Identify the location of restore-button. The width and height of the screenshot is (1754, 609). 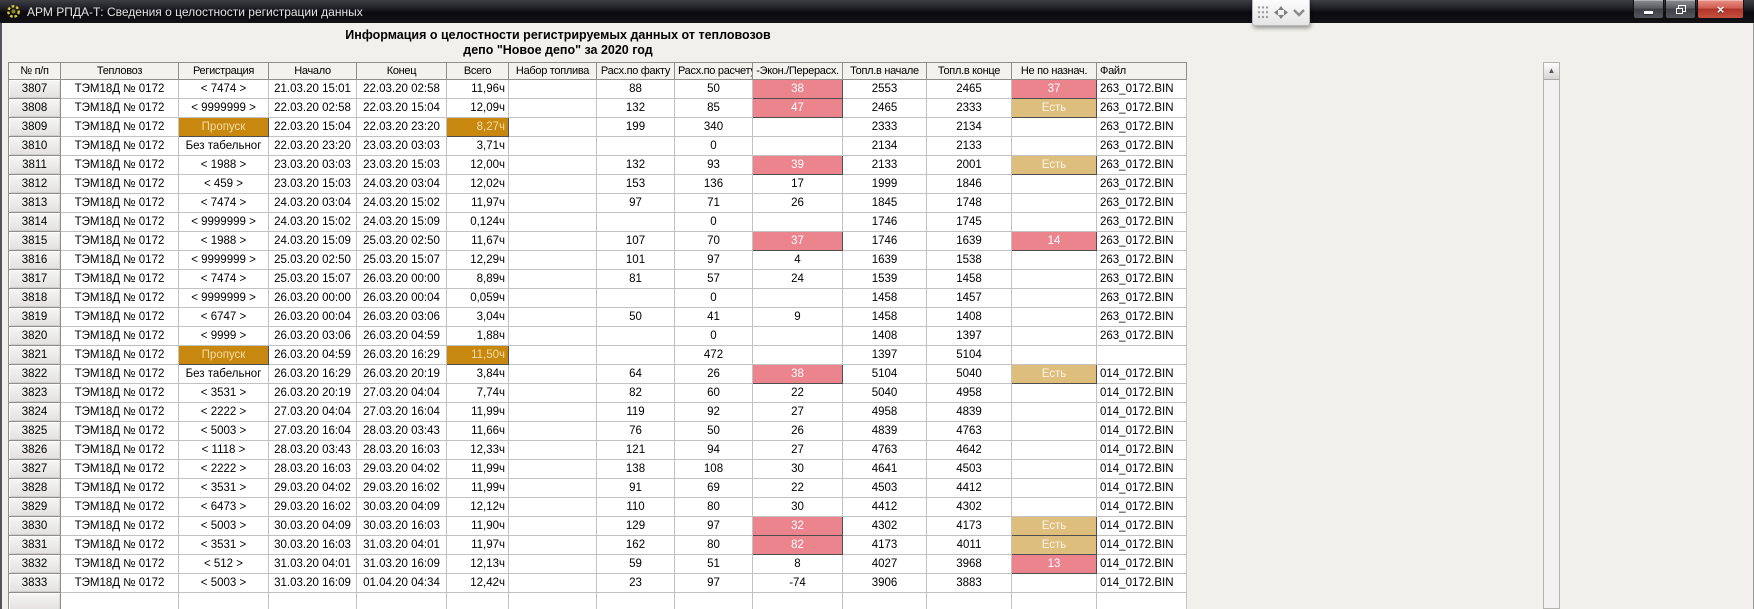
(1680, 9).